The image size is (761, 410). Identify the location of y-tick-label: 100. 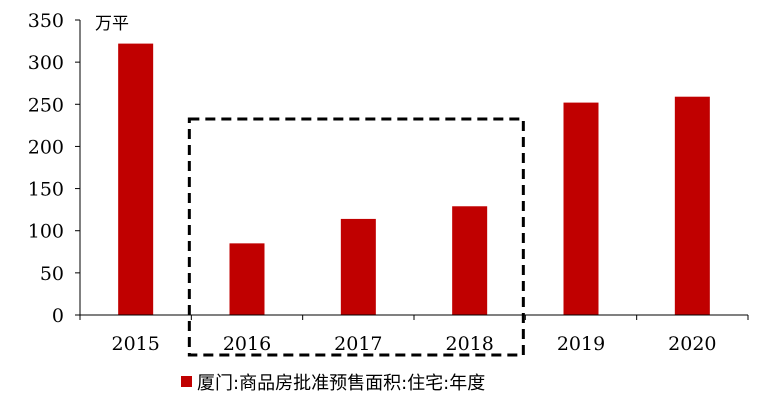
(46, 232).